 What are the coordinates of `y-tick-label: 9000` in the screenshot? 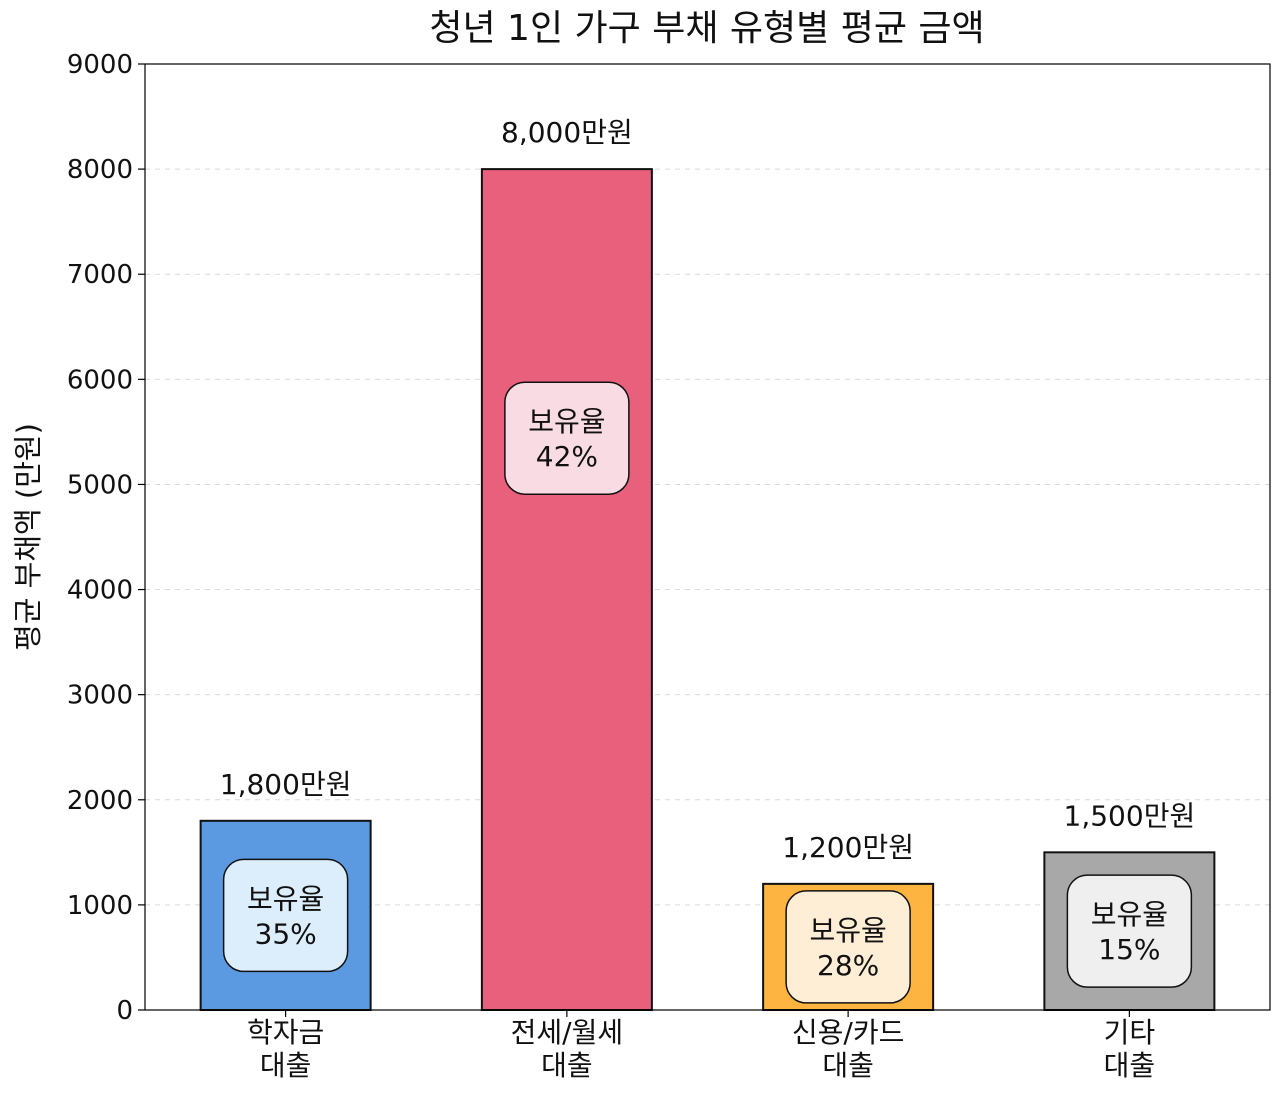 It's located at (100, 65).